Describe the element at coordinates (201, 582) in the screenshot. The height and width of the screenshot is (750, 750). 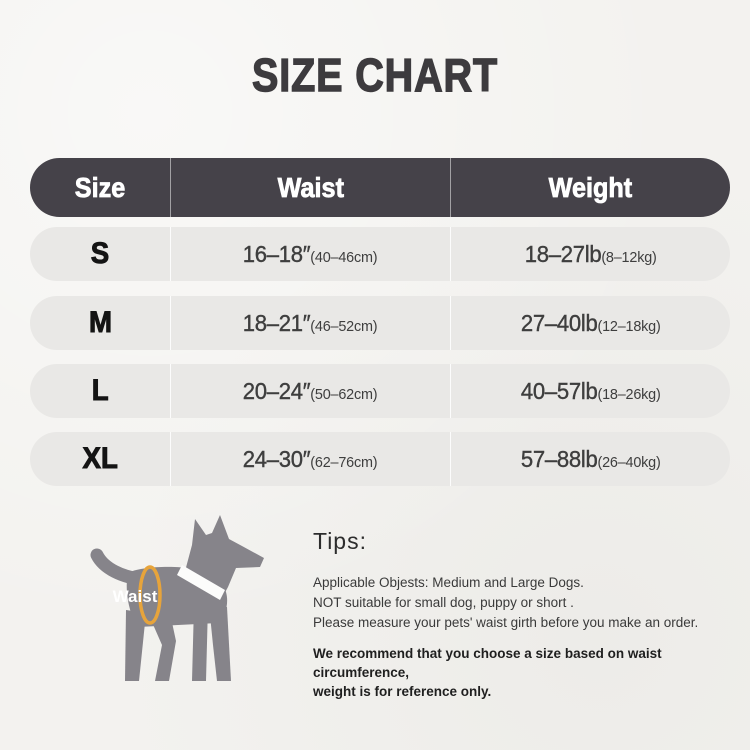
I see `dog-collar` at that location.